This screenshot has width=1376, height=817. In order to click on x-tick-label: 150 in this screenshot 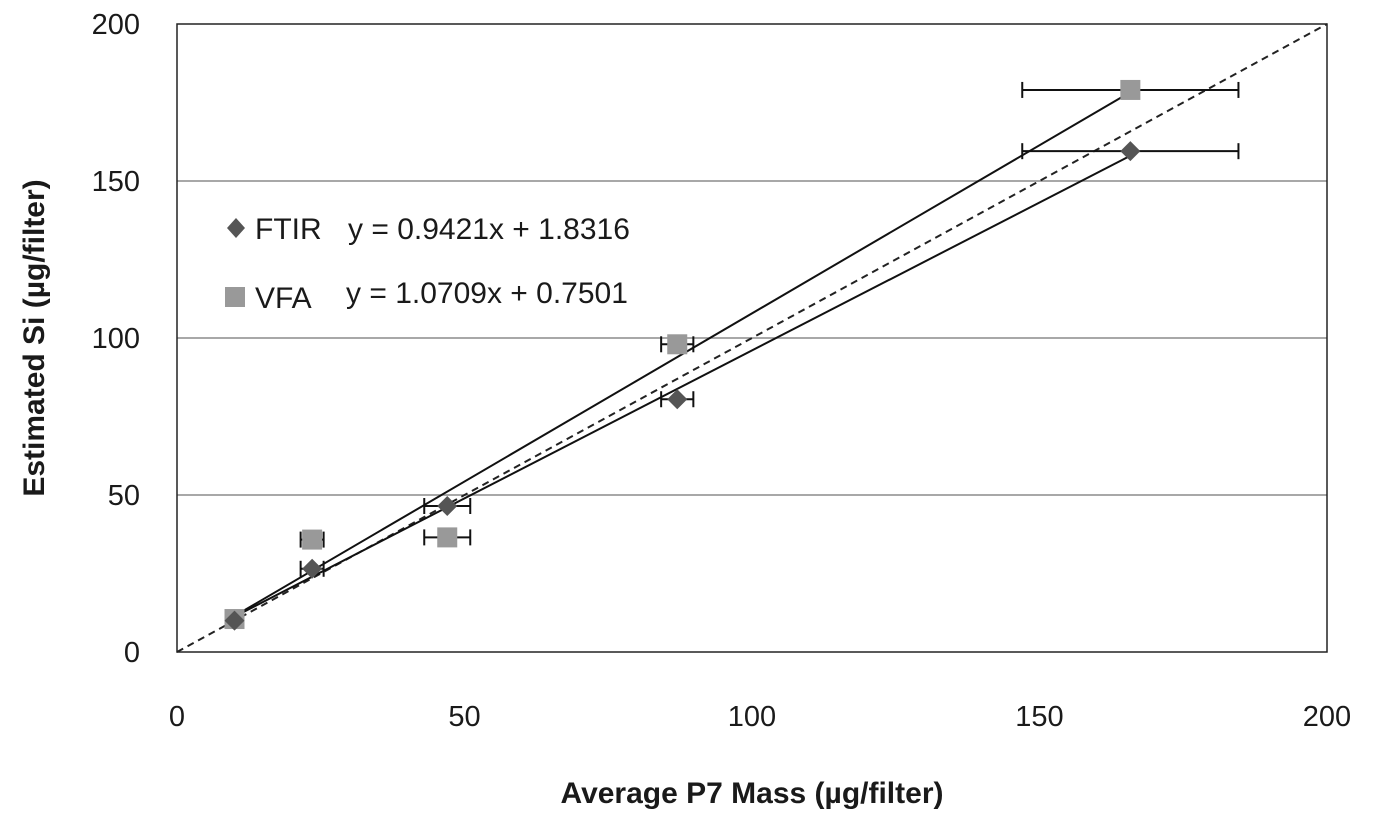, I will do `click(1039, 717)`.